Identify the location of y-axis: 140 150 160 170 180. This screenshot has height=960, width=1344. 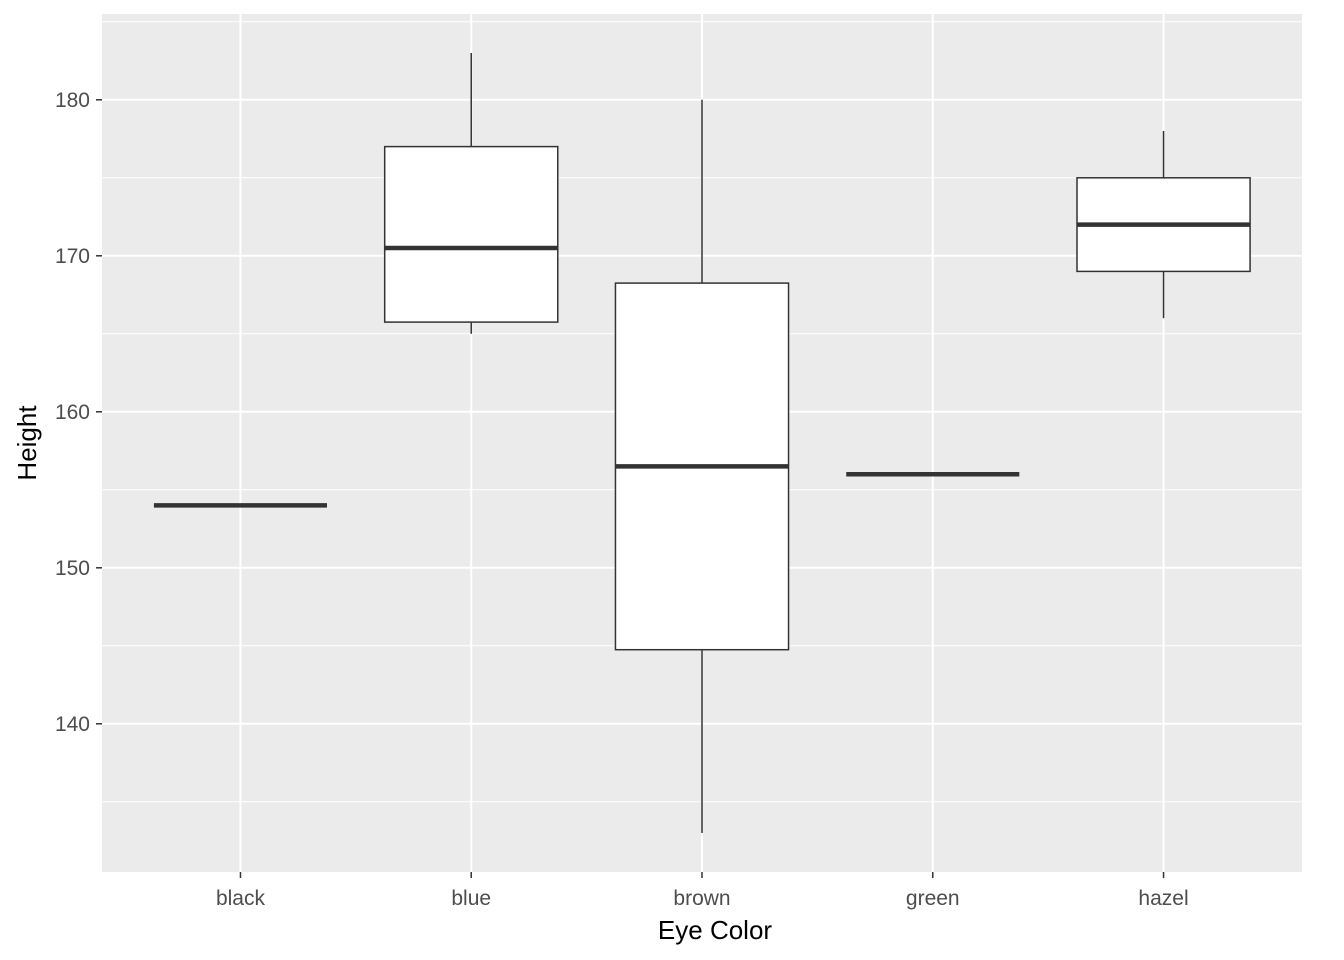
(78, 412).